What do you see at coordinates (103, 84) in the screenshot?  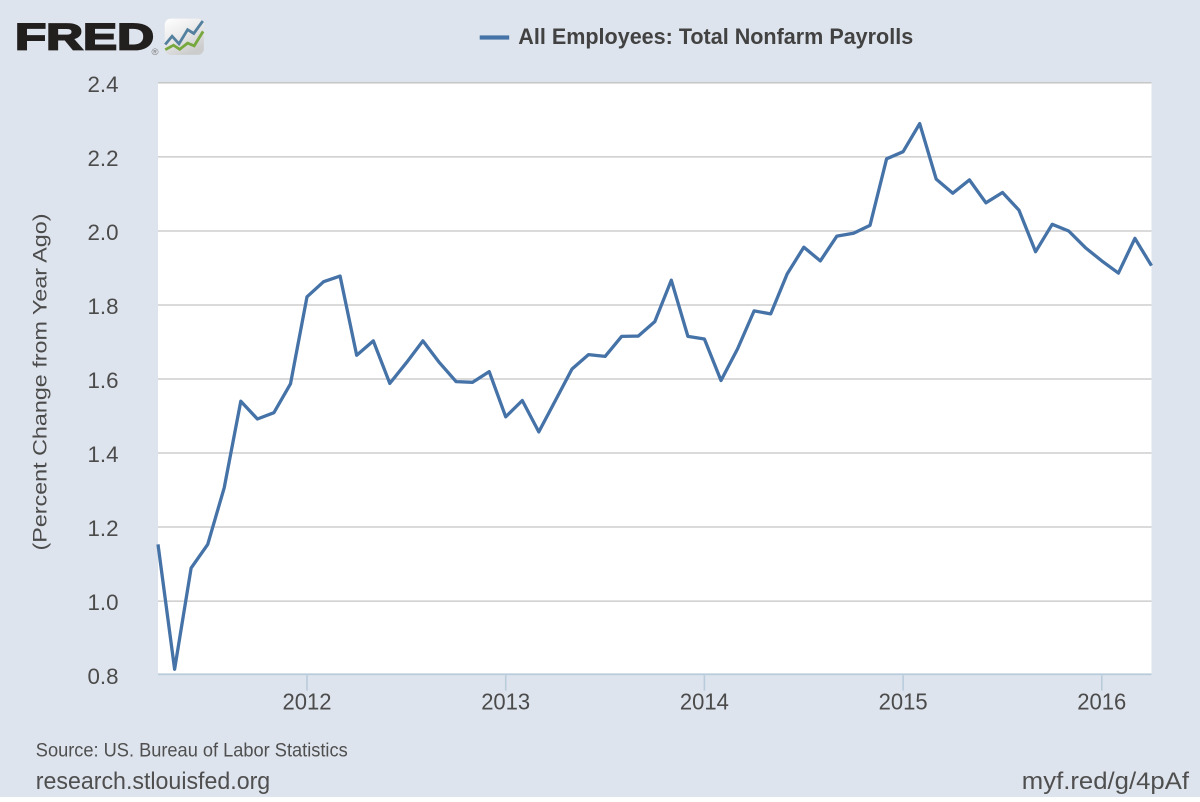 I see `svg-text: 2.4` at bounding box center [103, 84].